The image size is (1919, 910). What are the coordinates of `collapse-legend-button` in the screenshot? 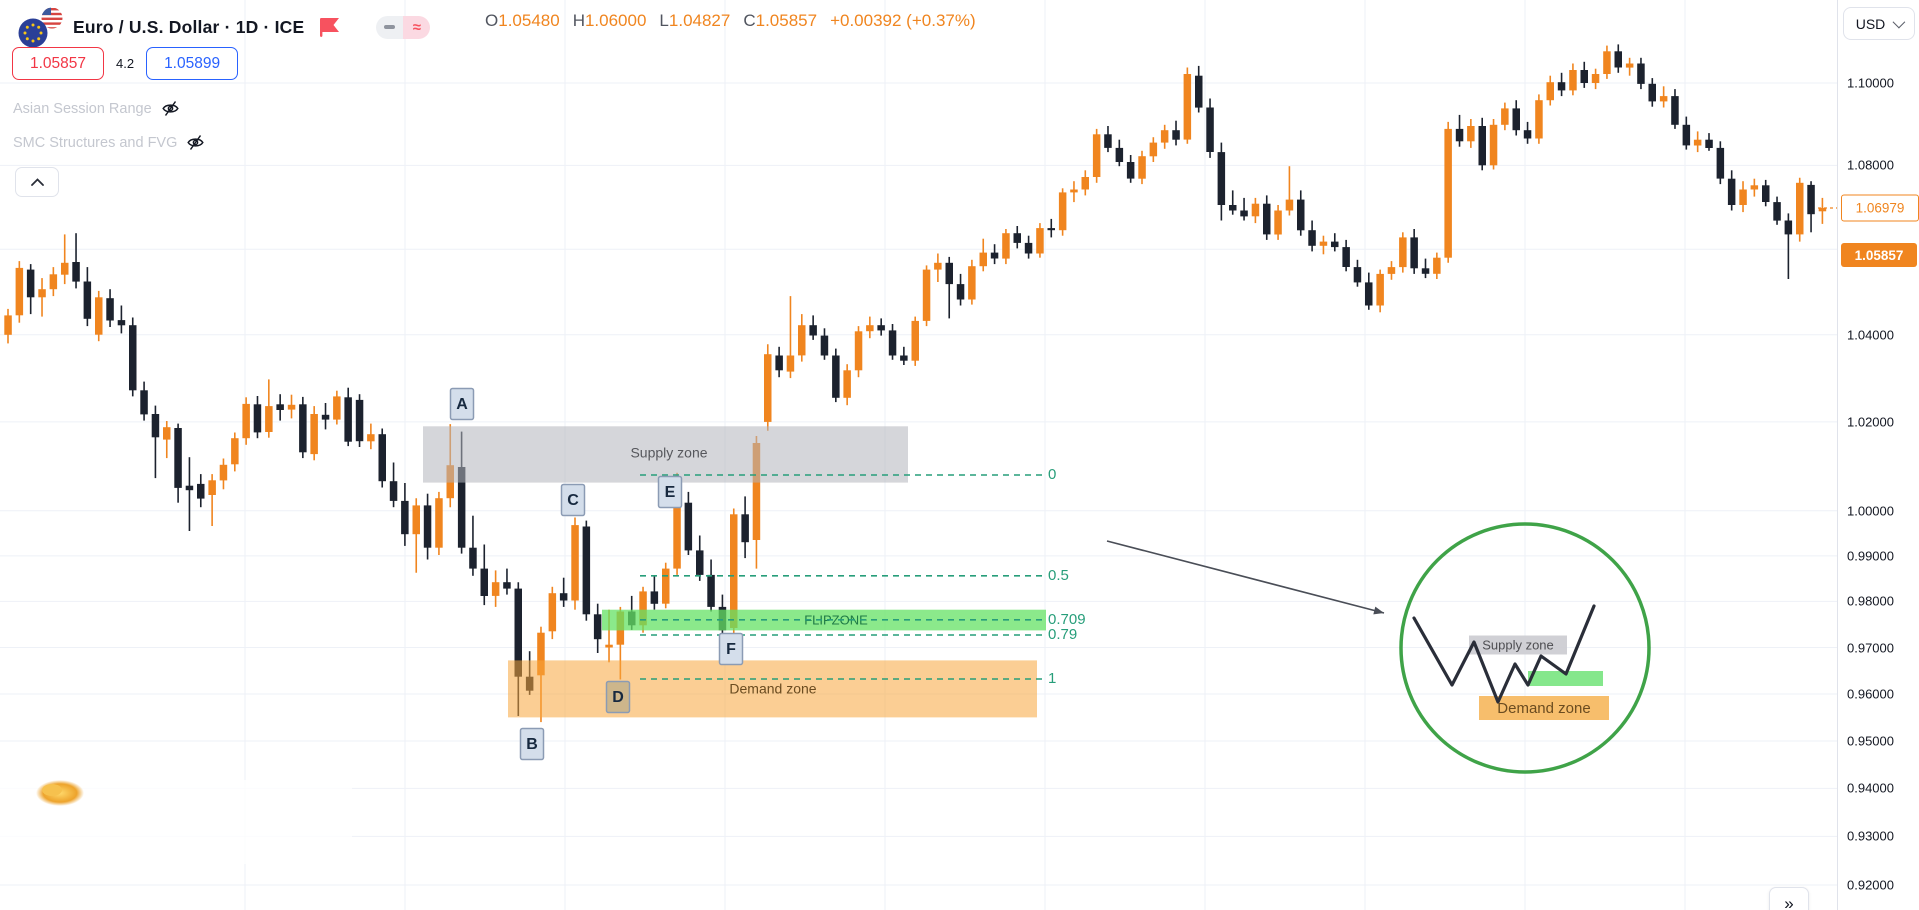 It's located at (37, 182).